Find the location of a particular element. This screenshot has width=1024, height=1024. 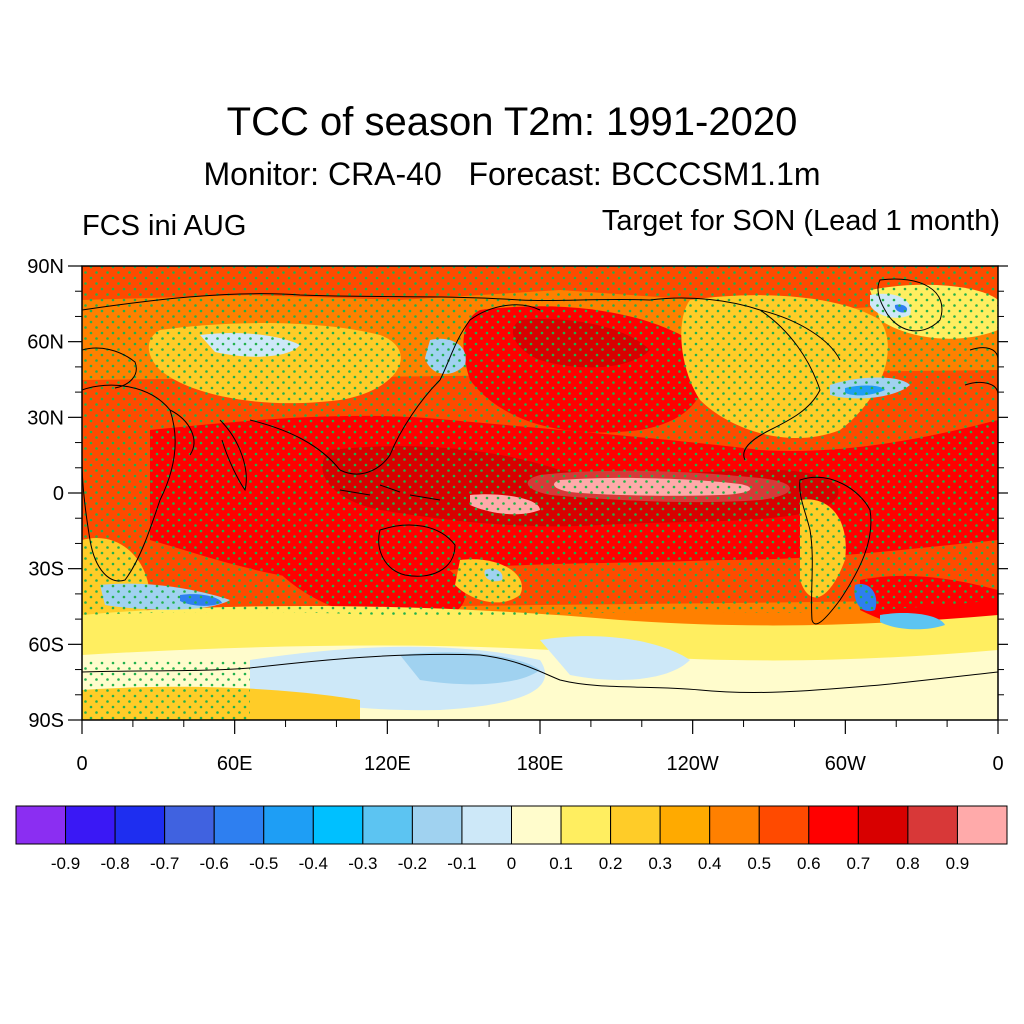

colorbar-label: 0 is located at coordinates (511, 863).